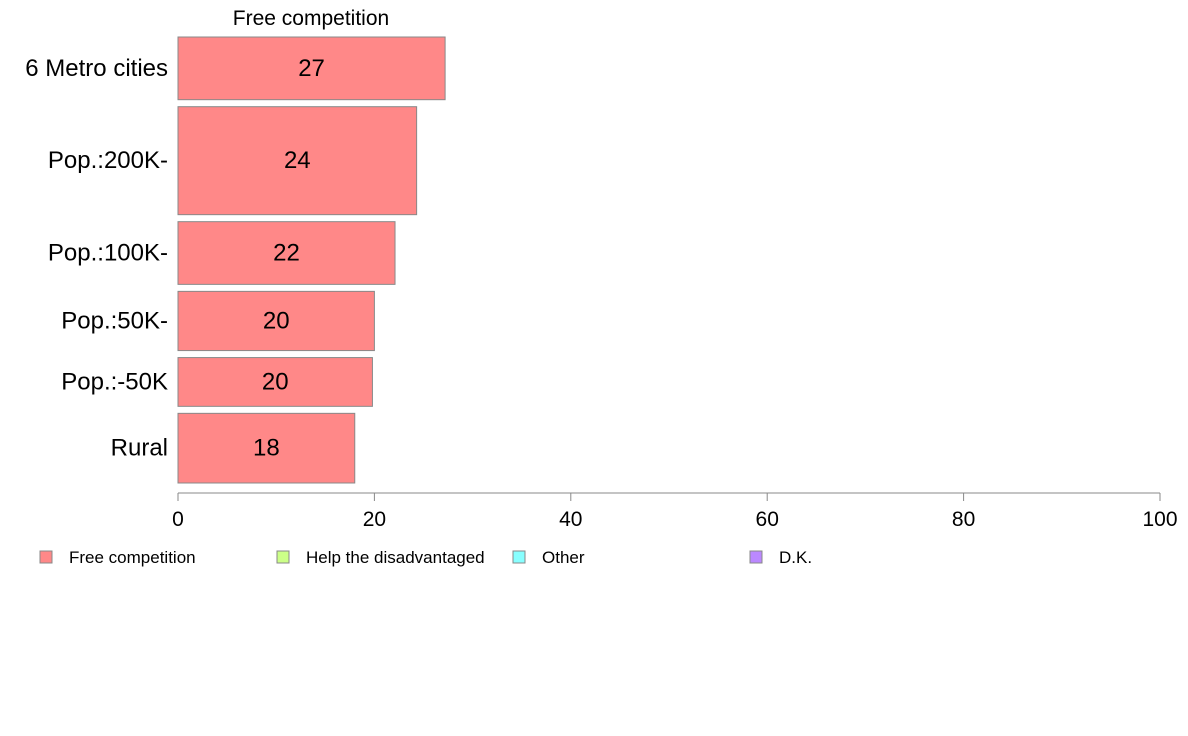 Image resolution: width=1188 pixels, height=736 pixels. I want to click on bar-value-label: 27, so click(311, 68).